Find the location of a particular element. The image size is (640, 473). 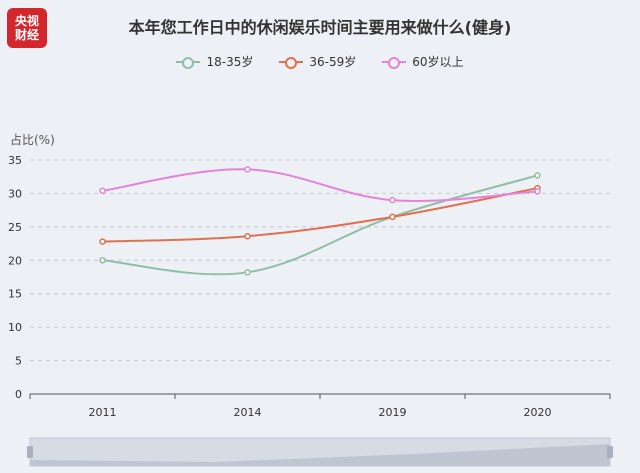

zoom-preview-area is located at coordinates (320, 455).